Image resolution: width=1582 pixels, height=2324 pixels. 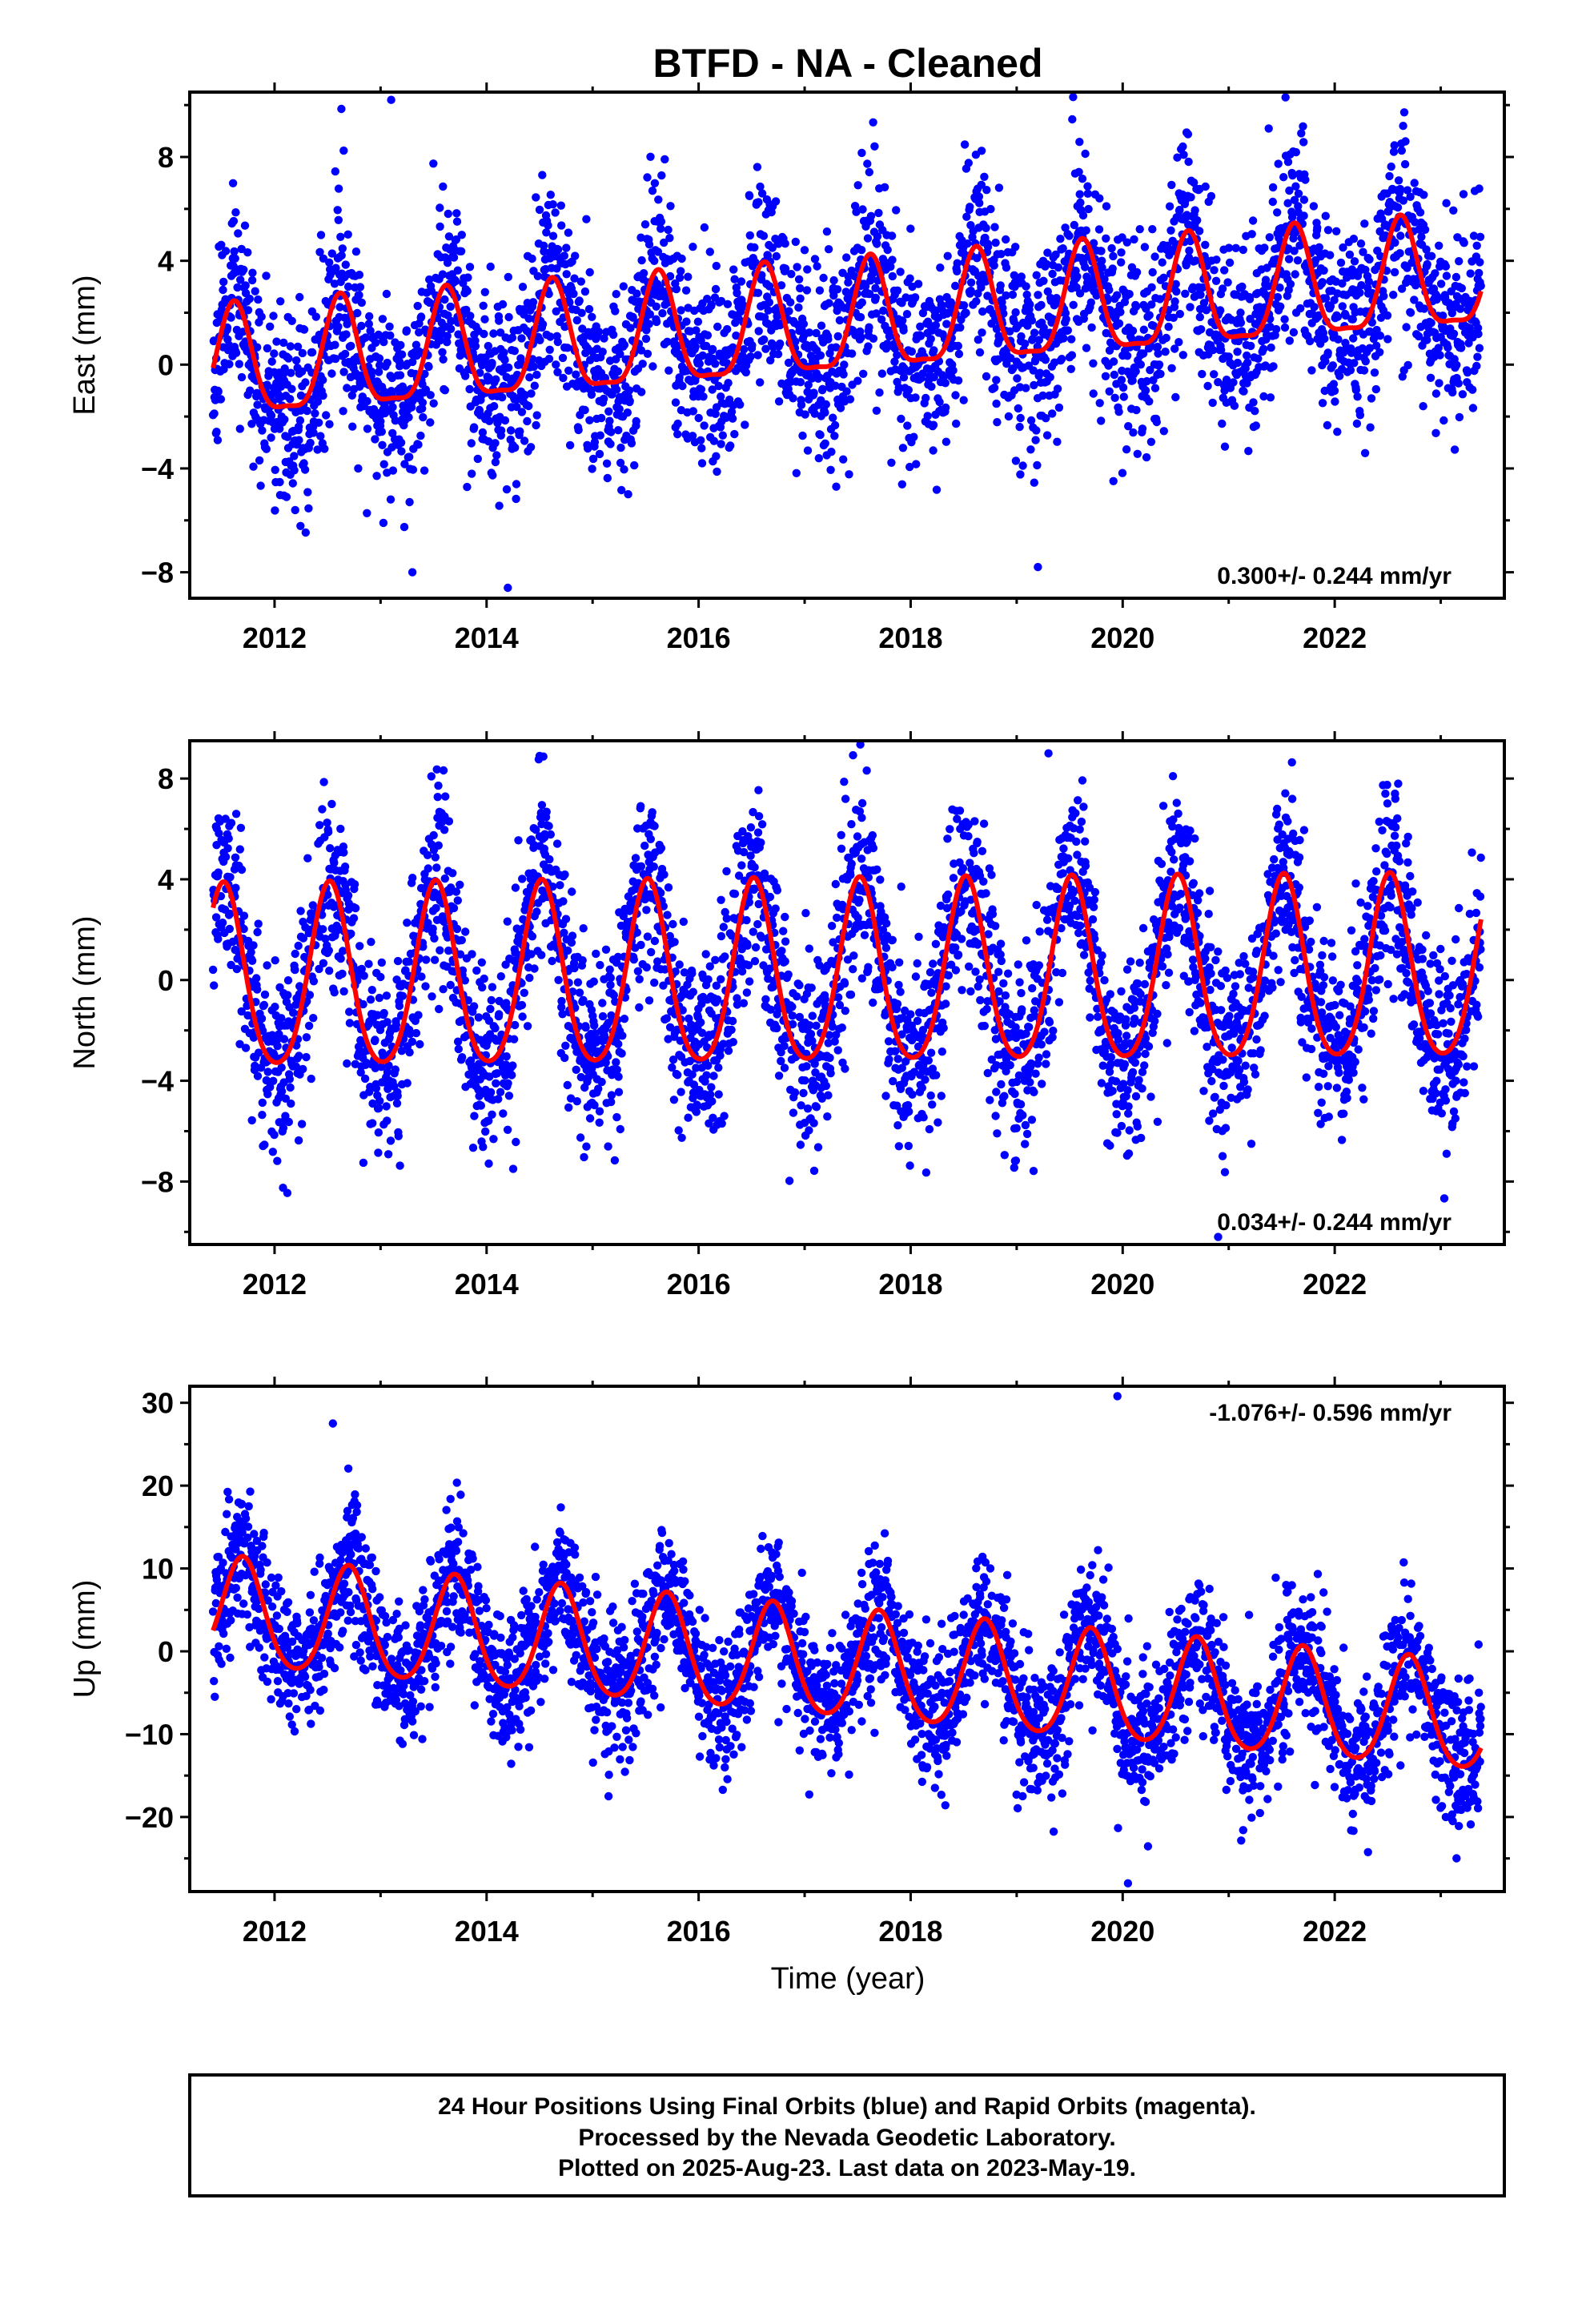 I want to click on x-tick-label: 2018, so click(x=910, y=637).